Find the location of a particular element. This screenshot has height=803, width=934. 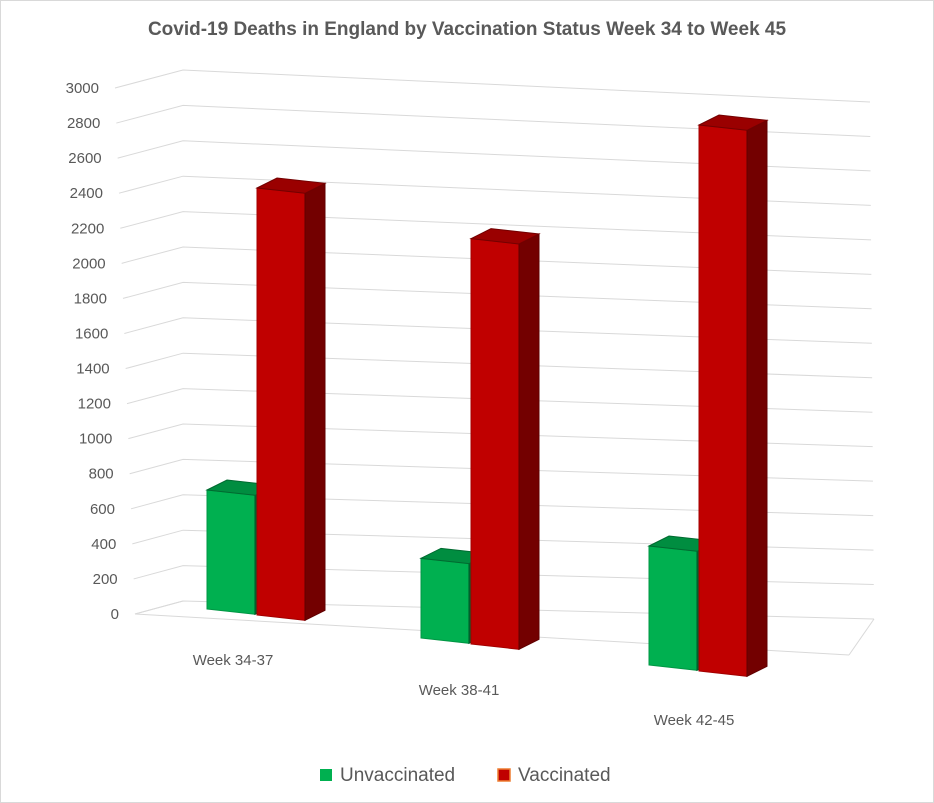

x-category-label: Week 38-41 is located at coordinates (459, 690).